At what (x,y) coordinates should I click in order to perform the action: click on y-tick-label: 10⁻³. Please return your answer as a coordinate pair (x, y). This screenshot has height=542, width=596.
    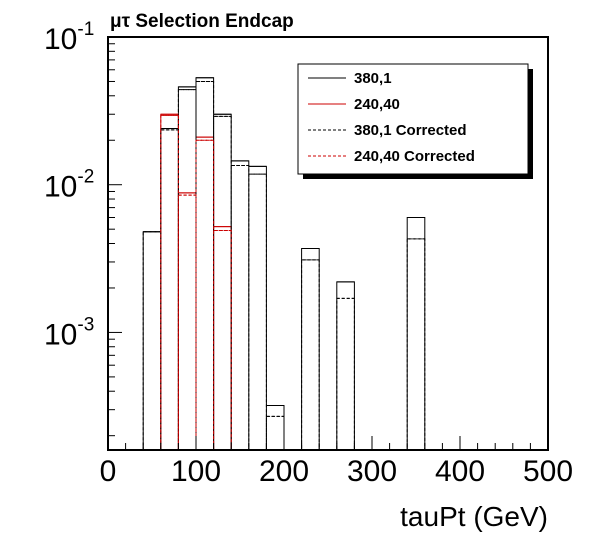
    Looking at the image, I should click on (69, 332).